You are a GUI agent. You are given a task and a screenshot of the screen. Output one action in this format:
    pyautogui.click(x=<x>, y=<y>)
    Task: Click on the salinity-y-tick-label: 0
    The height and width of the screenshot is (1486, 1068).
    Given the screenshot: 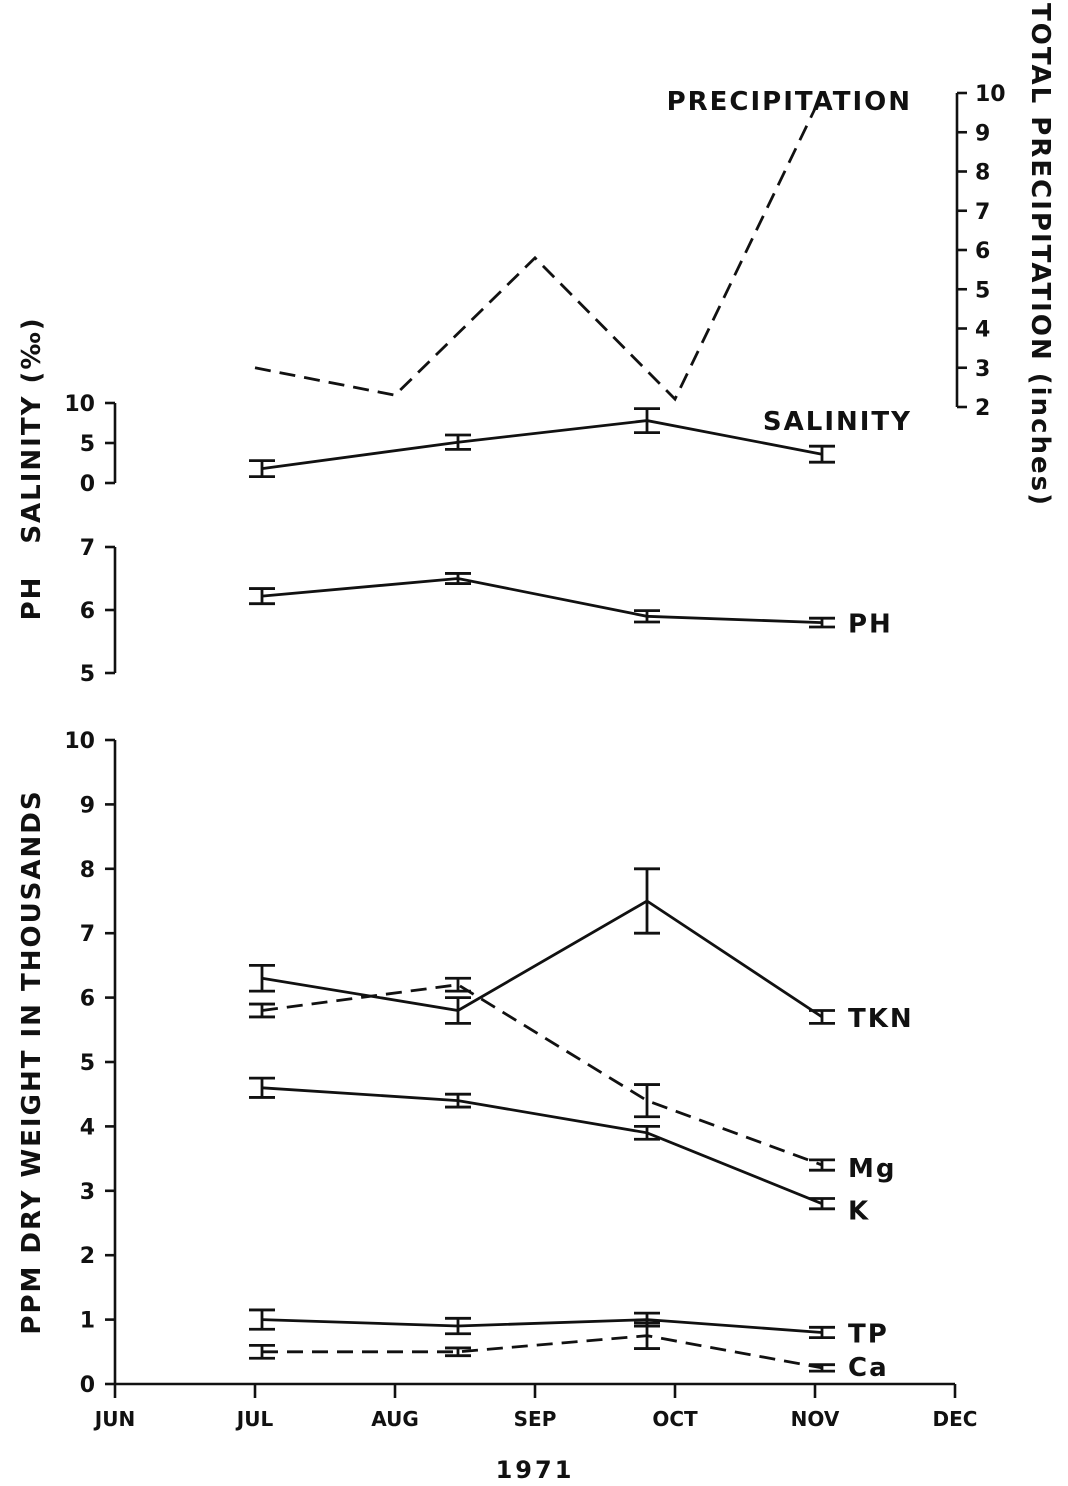 What is the action you would take?
    pyautogui.click(x=87, y=484)
    